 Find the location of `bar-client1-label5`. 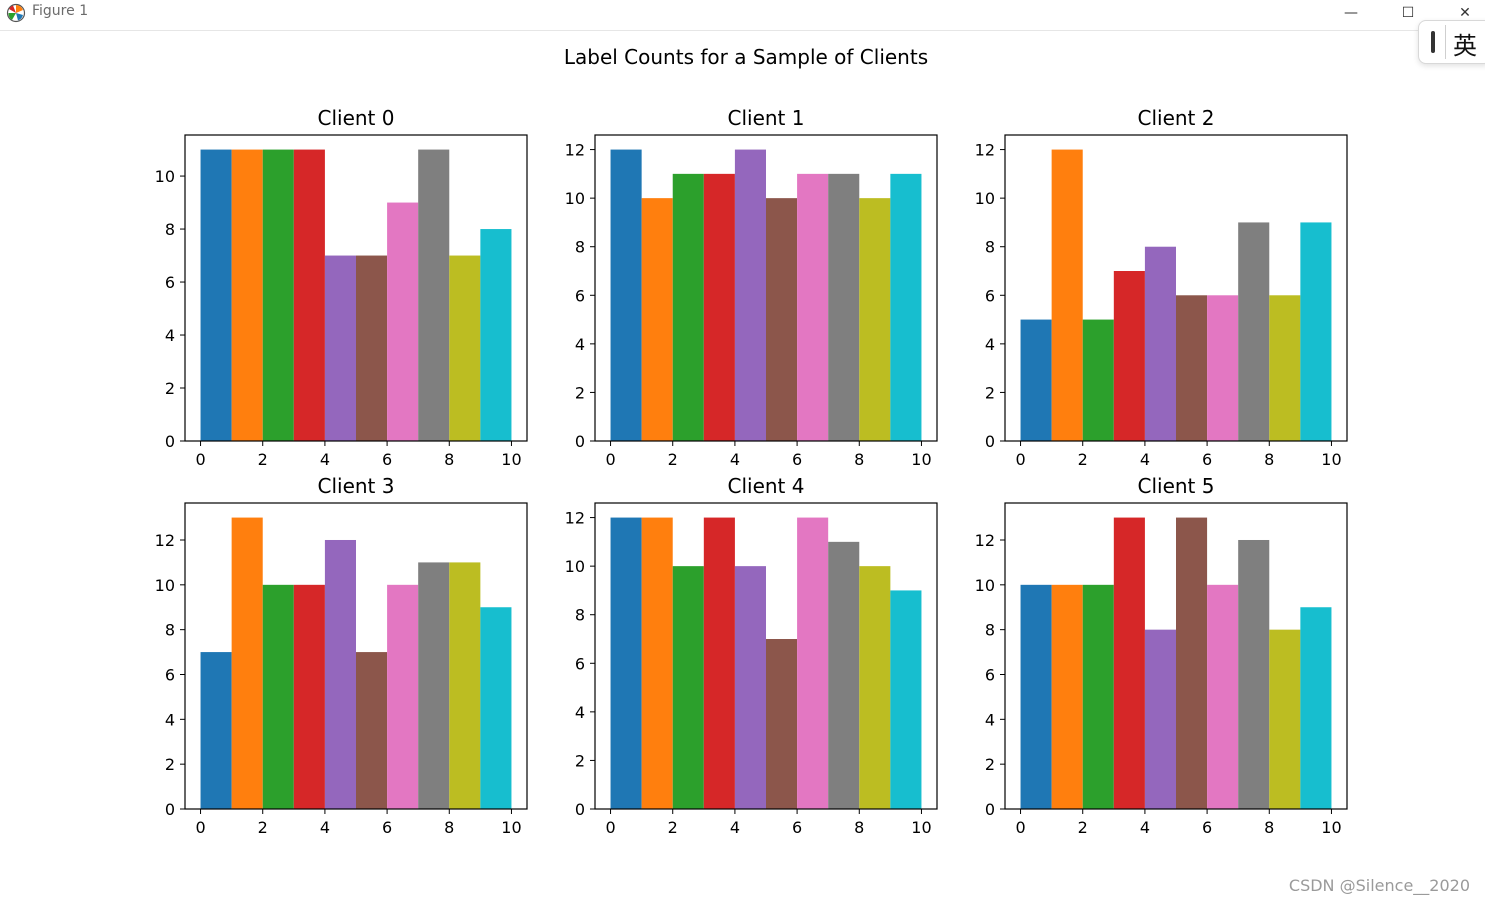

bar-client1-label5 is located at coordinates (782, 319).